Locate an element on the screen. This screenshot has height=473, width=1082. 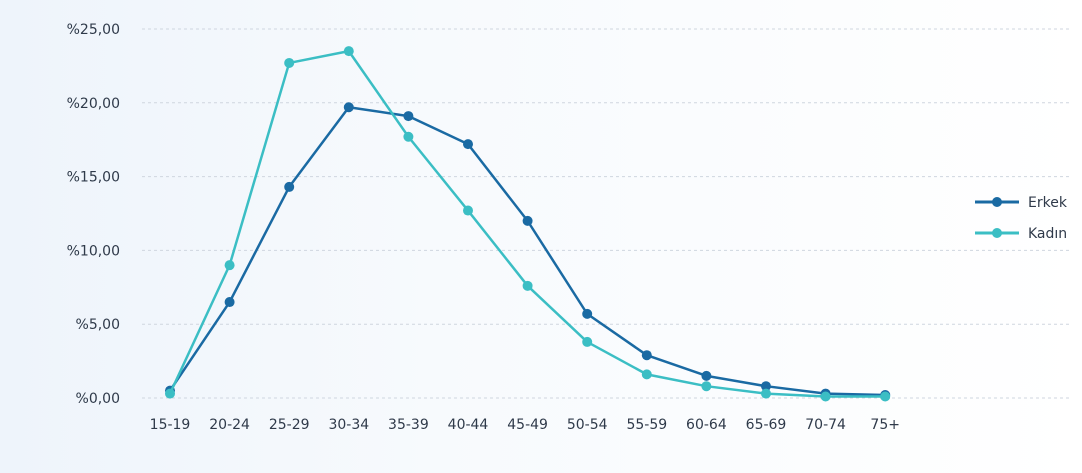
x-tick-label: 35-39 is located at coordinates (408, 425).